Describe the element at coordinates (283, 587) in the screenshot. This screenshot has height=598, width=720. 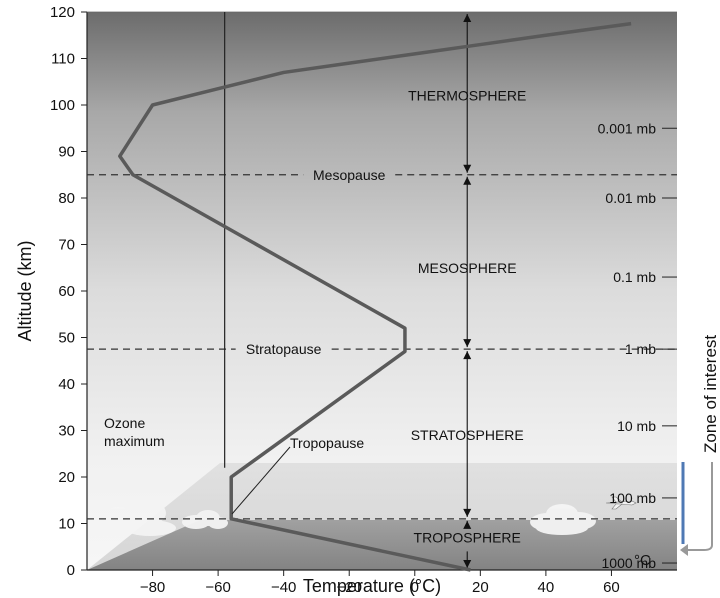
I see `x-tick-label: −40` at that location.